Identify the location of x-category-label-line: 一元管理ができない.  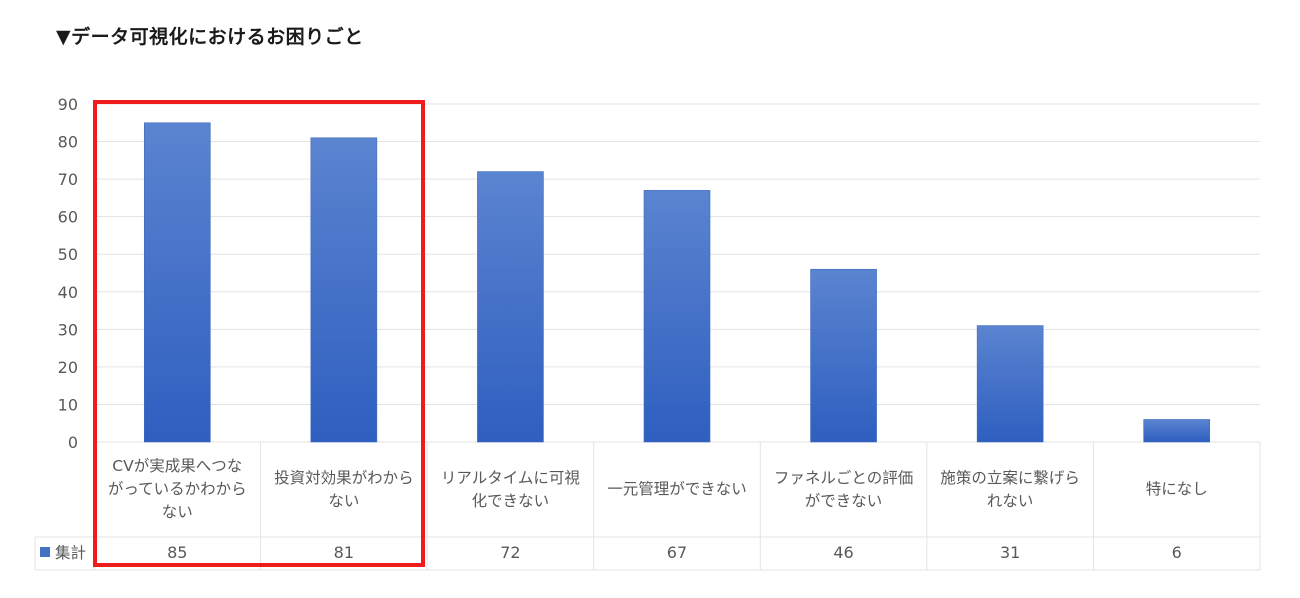
(677, 489).